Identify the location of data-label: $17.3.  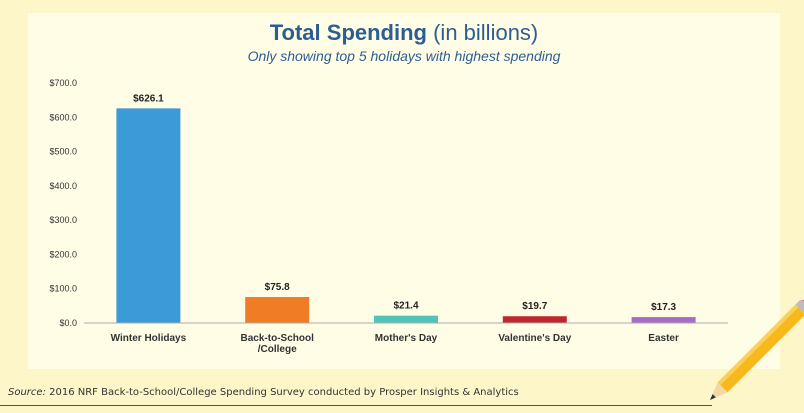
(663, 307).